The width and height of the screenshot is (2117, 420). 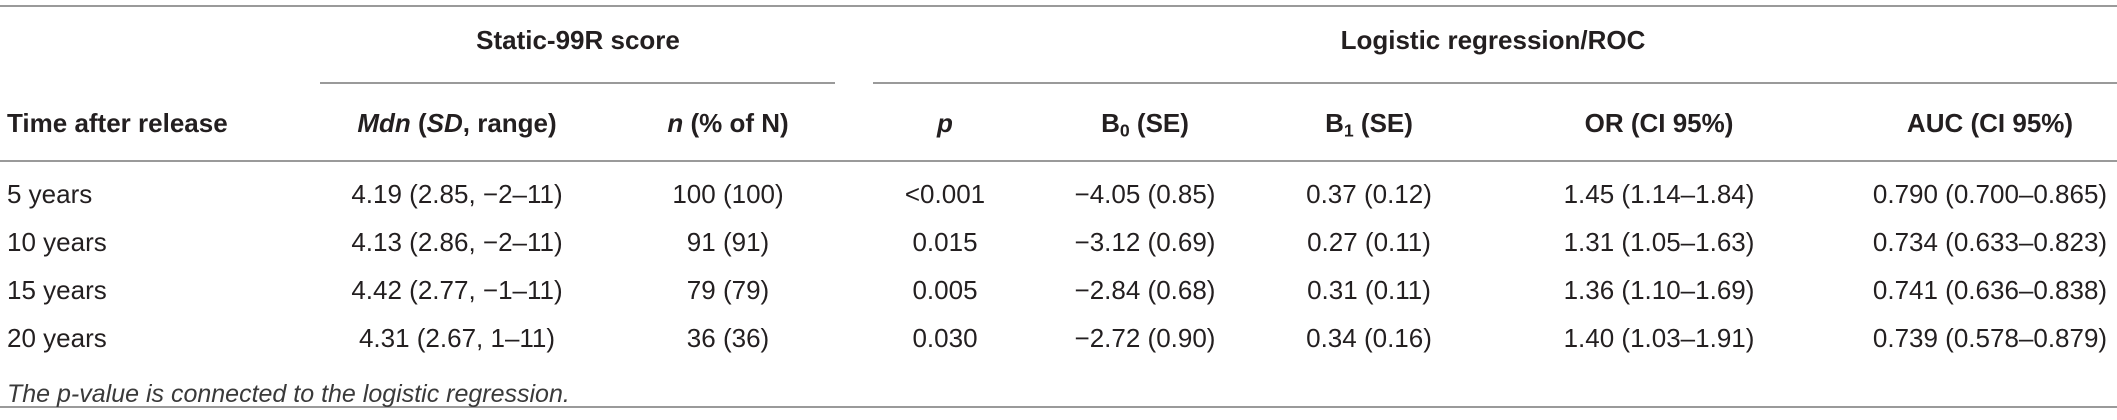 What do you see at coordinates (1990, 290) in the screenshot?
I see `table-cell-auc: 0.741 (0.636–0.838)` at bounding box center [1990, 290].